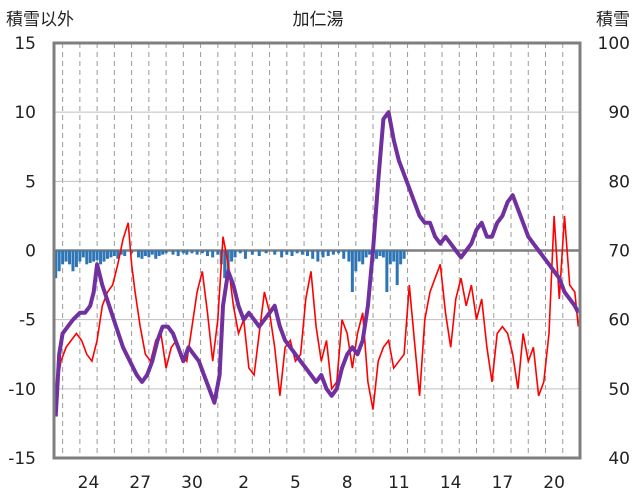 Image resolution: width=636 pixels, height=501 pixels. What do you see at coordinates (140, 483) in the screenshot?
I see `x-tick-label: 27` at bounding box center [140, 483].